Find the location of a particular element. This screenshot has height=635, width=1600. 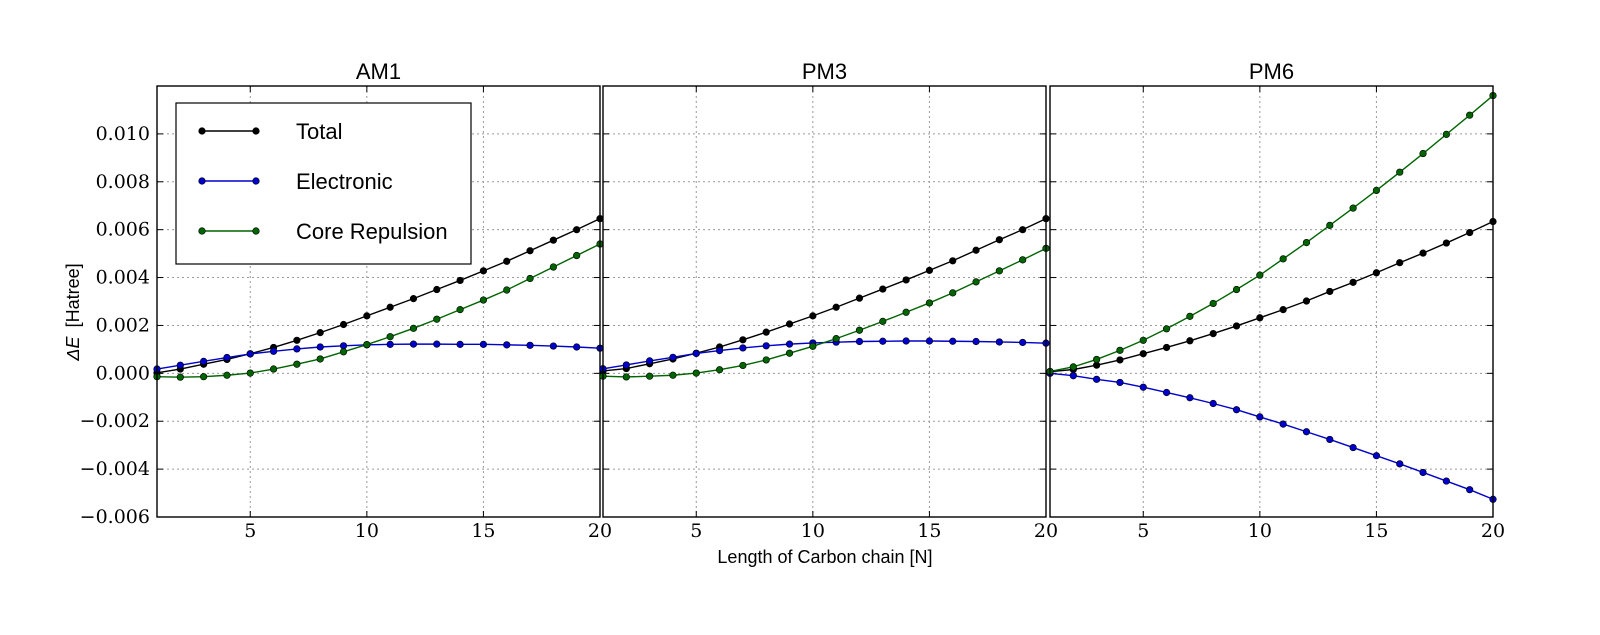

series-total is located at coordinates (824, 295).